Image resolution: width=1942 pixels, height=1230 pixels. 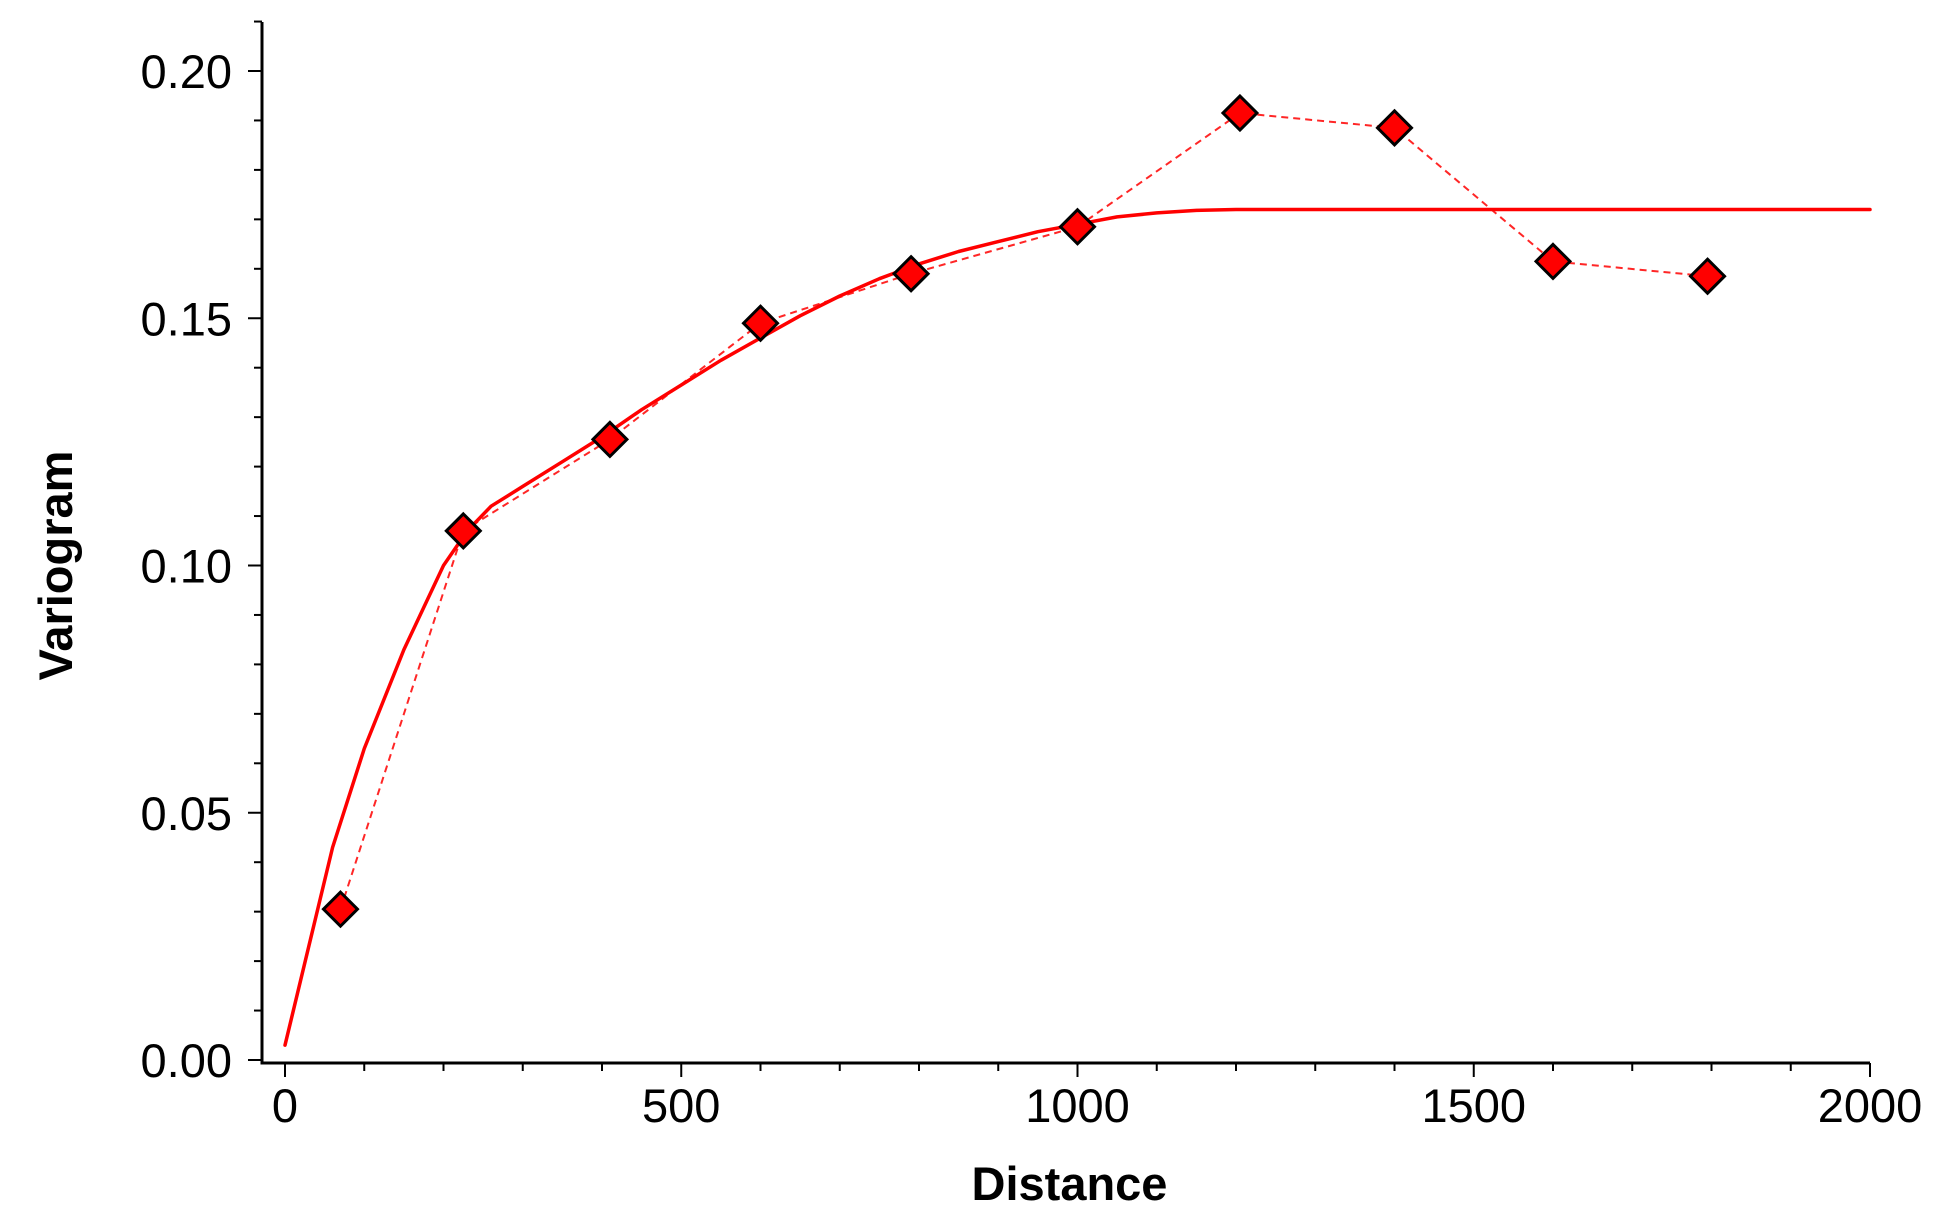 What do you see at coordinates (186, 566) in the screenshot?
I see `y-tick-label: 0.10` at bounding box center [186, 566].